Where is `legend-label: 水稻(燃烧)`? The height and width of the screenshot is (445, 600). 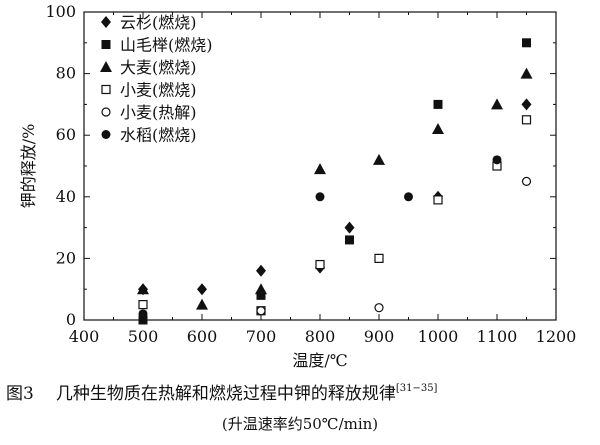
legend-label: 水稻(燃烧) is located at coordinates (158, 135).